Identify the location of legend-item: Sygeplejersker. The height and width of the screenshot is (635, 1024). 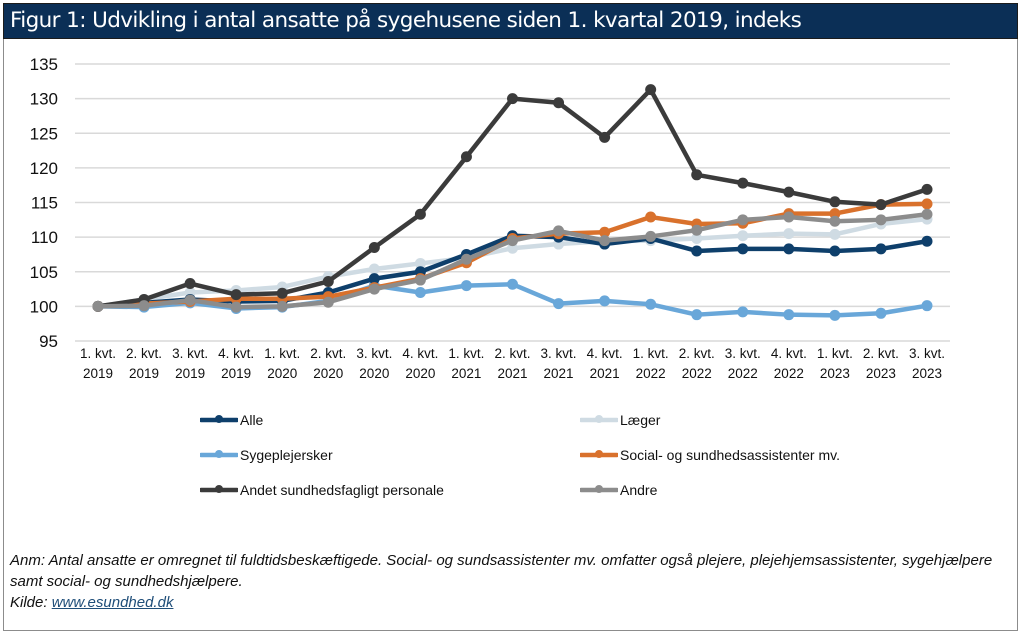
(266, 455).